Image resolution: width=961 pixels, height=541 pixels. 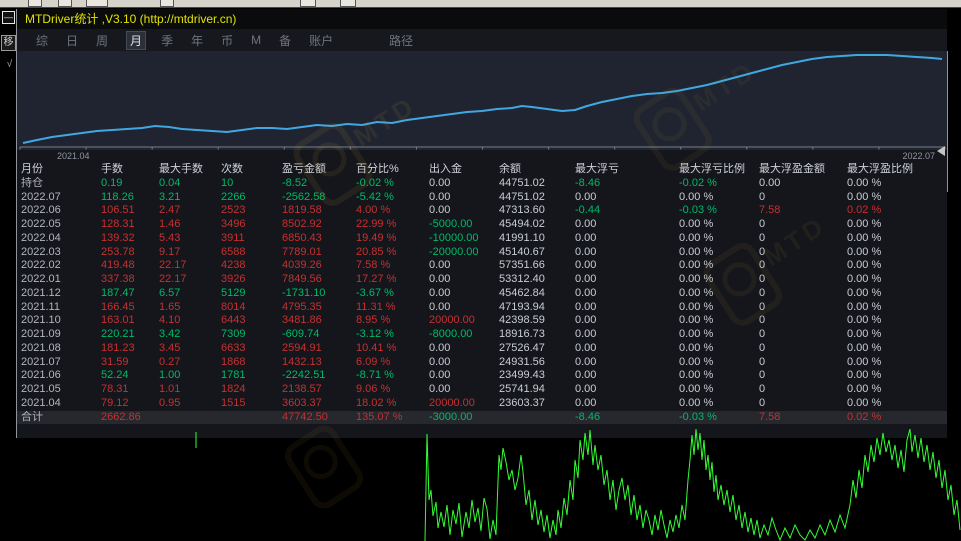 What do you see at coordinates (170, 210) in the screenshot?
I see `value-cell: 2.47` at bounding box center [170, 210].